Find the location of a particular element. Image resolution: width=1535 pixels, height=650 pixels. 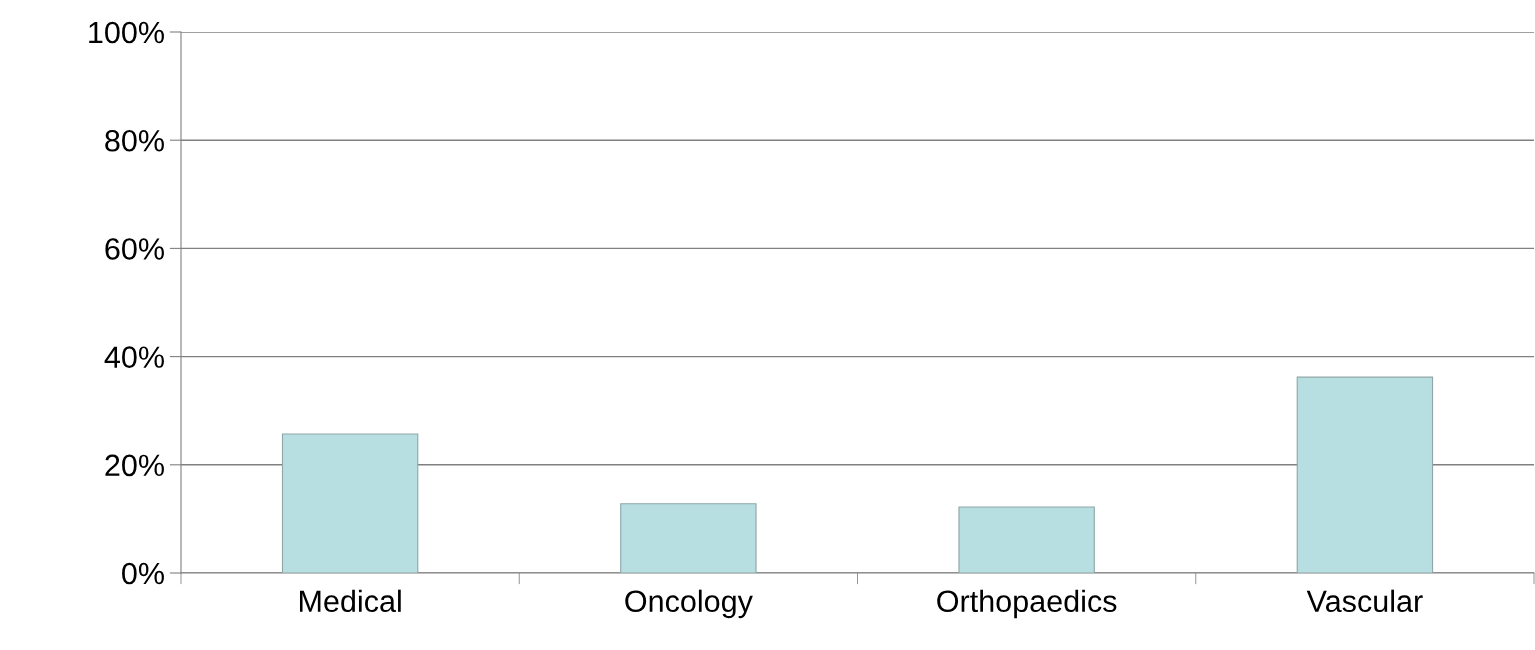

y-tick-label: 100% is located at coordinates (126, 32).